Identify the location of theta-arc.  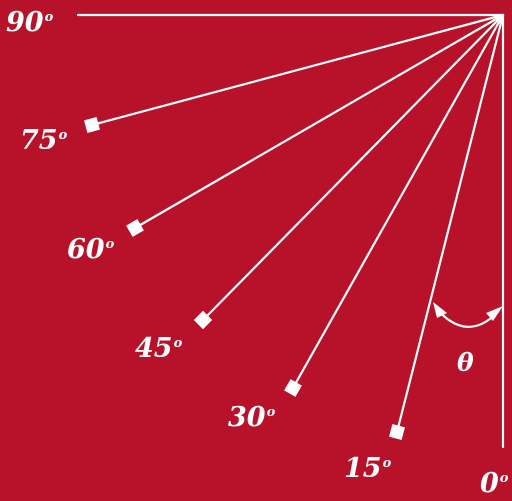
(466, 317).